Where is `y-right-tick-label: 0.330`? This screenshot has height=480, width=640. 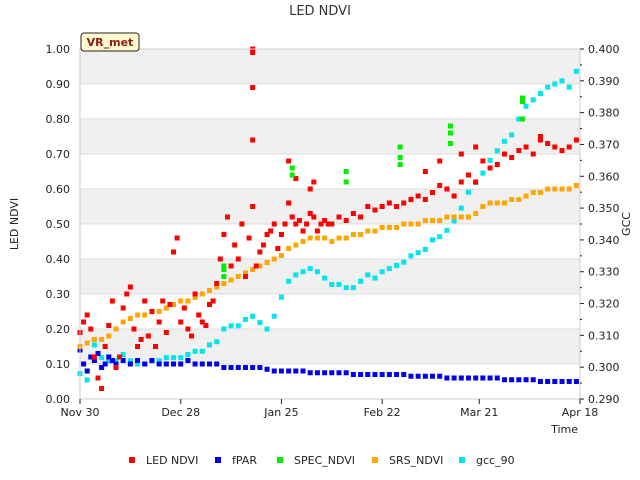 y-right-tick-label: 0.330 is located at coordinates (604, 272).